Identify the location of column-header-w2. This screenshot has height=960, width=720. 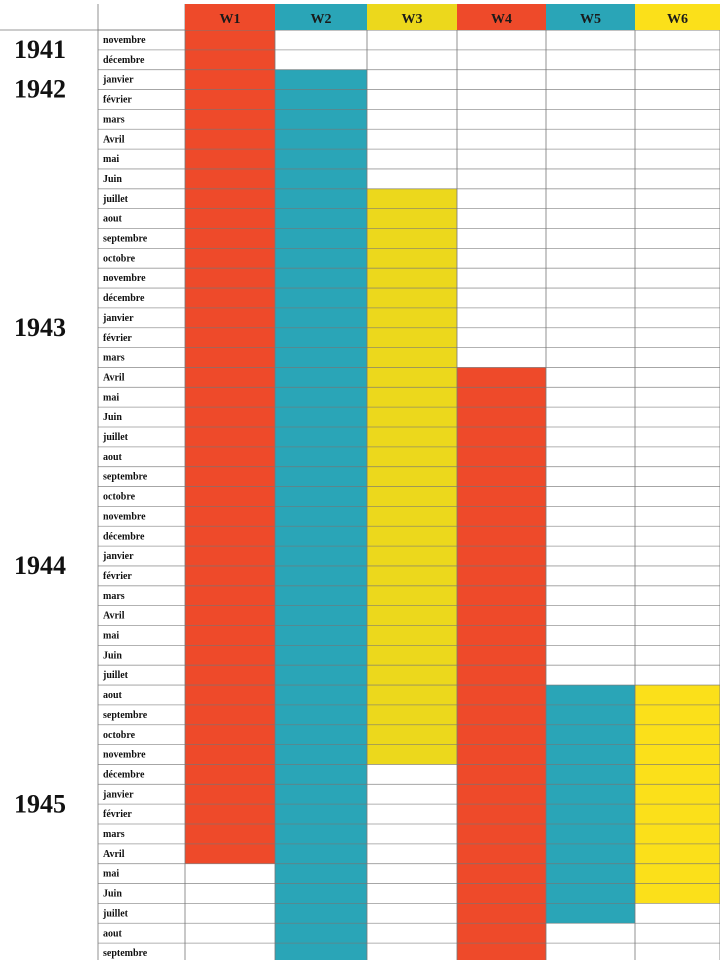
(321, 17).